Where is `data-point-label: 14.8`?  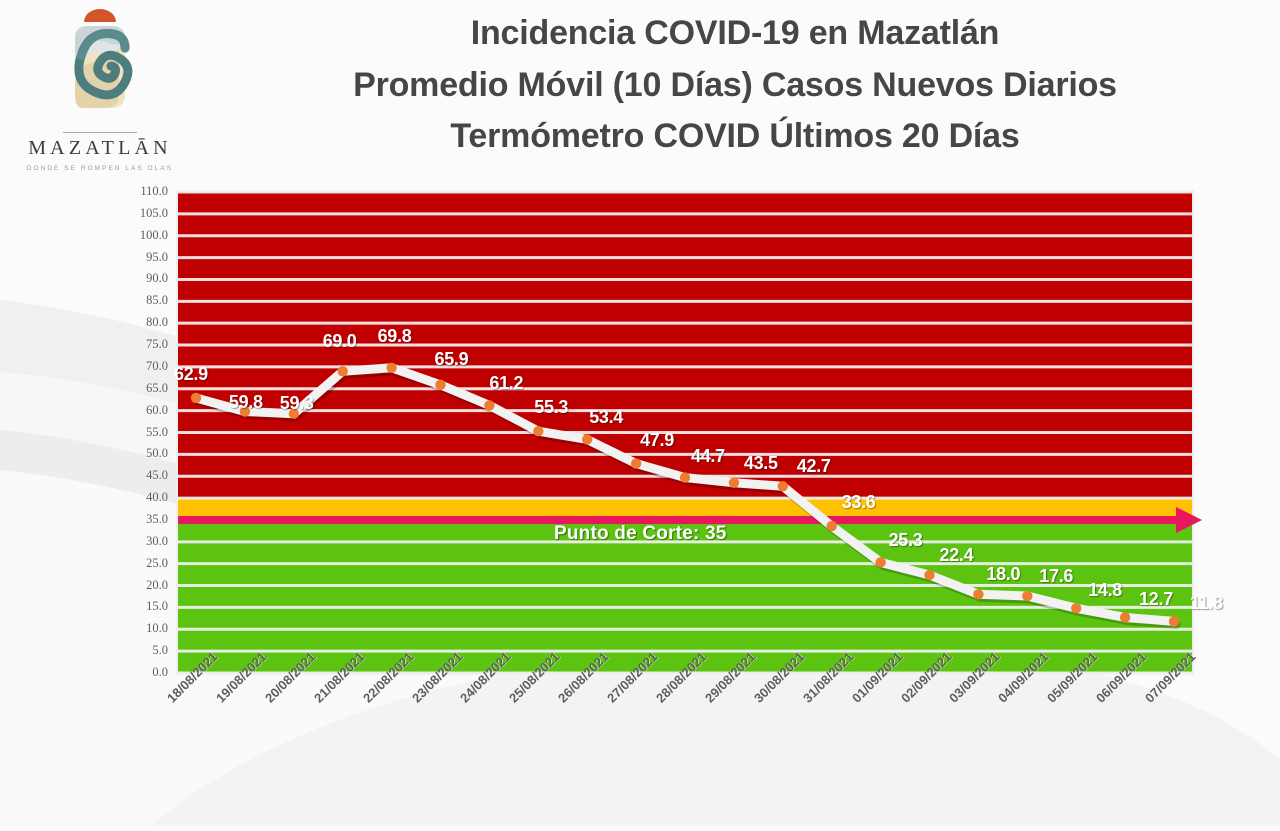
data-point-label: 14.8 is located at coordinates (1105, 590).